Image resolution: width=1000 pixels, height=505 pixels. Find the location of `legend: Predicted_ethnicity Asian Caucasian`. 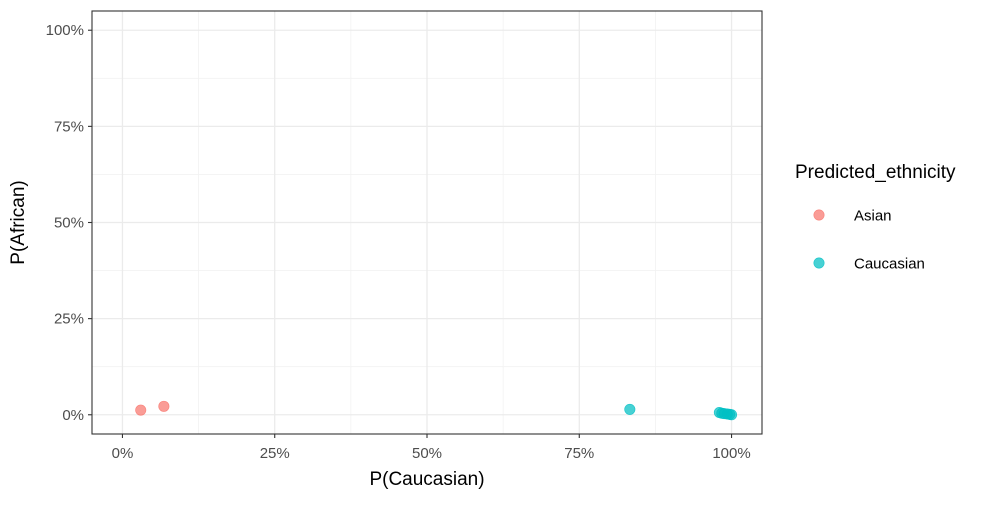

legend: Predicted_ethnicity Asian Caucasian is located at coordinates (875, 217).